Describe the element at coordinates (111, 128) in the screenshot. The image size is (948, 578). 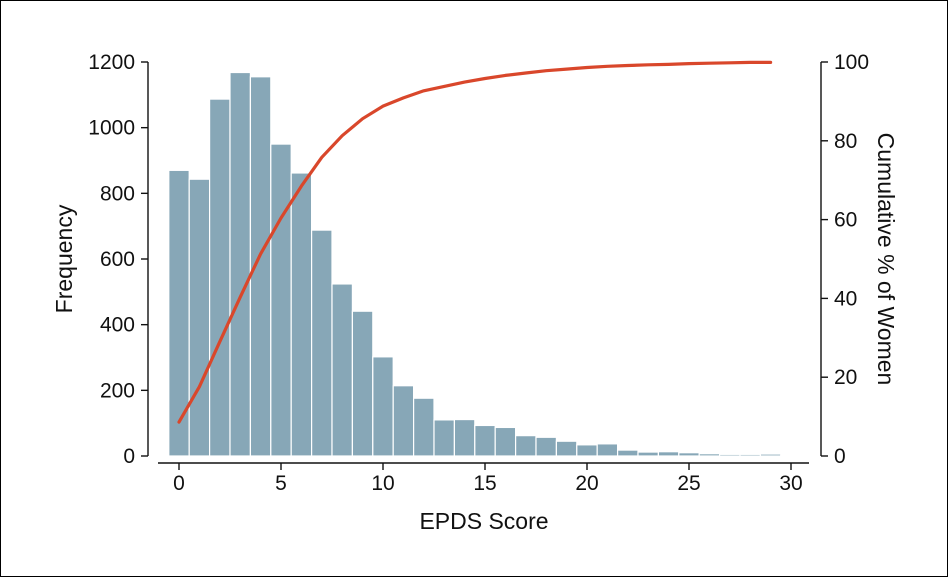
I see `y-tick-label: 1000` at that location.